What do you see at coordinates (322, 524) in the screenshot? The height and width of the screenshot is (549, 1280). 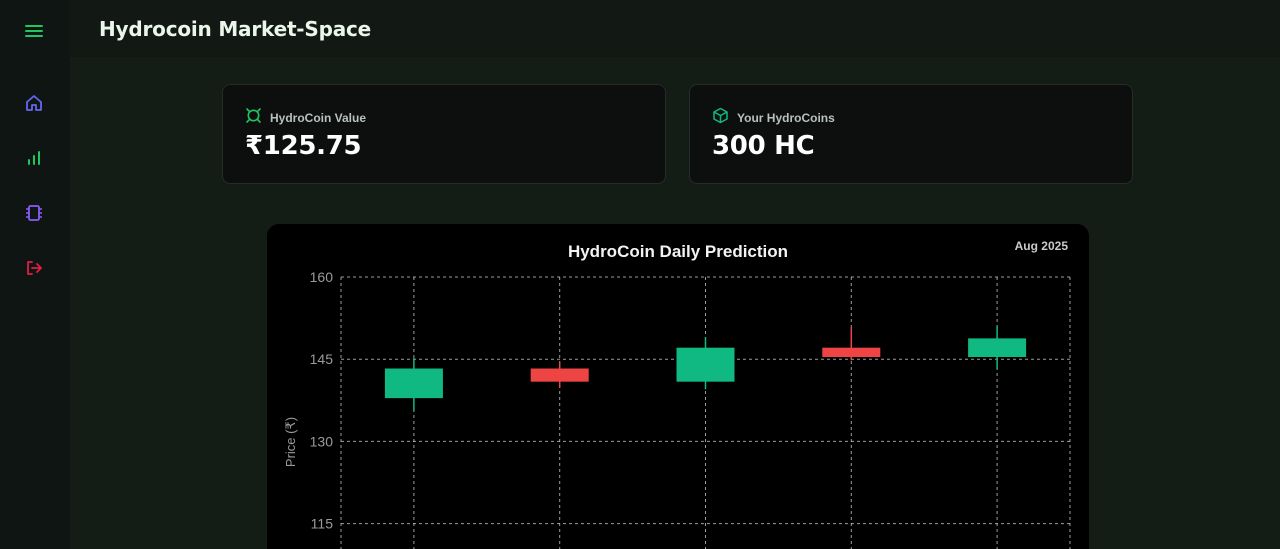 I see `y-tick-label: 115` at bounding box center [322, 524].